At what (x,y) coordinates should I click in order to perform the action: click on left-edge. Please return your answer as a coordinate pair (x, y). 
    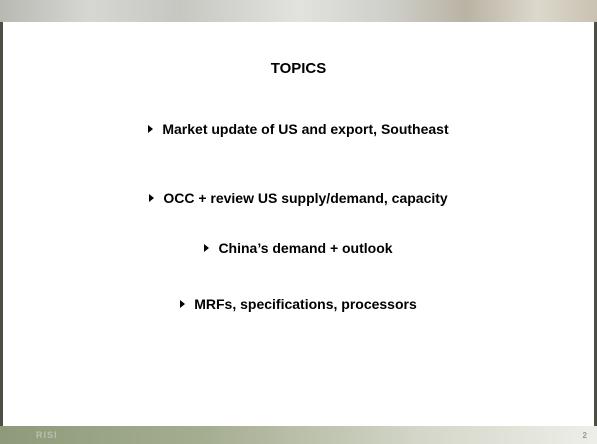
    Looking at the image, I should click on (1, 224).